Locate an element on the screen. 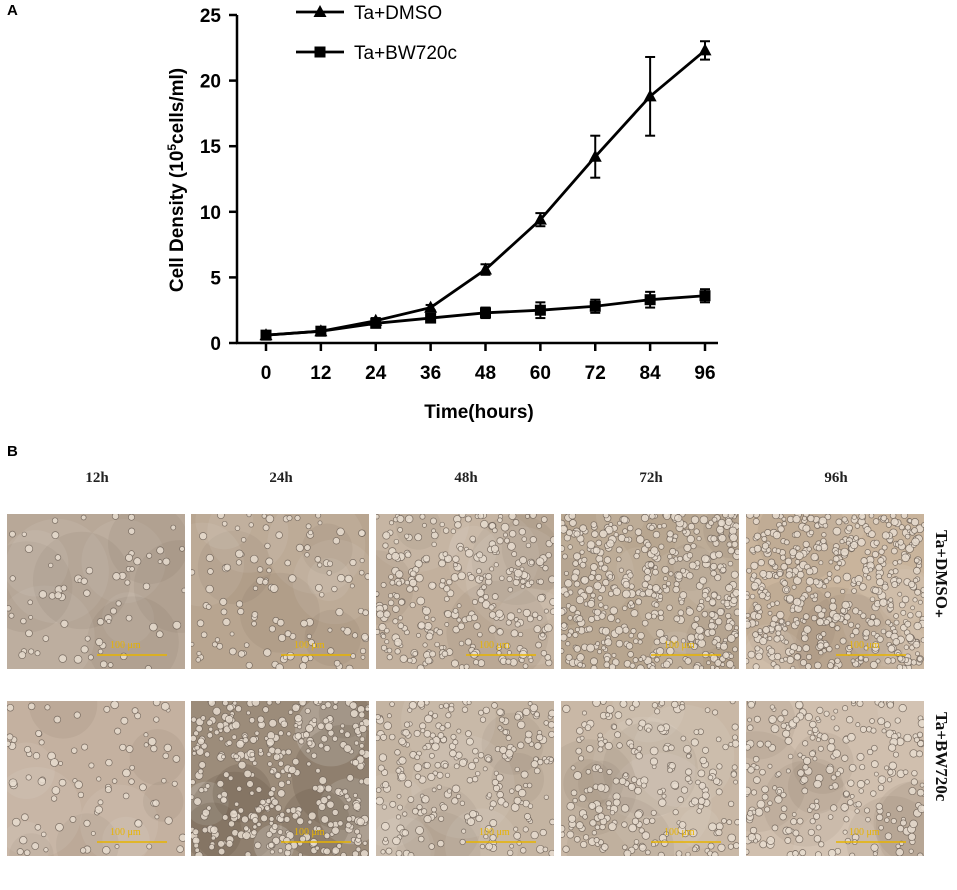  x-tick-label: 48 is located at coordinates (485, 373).